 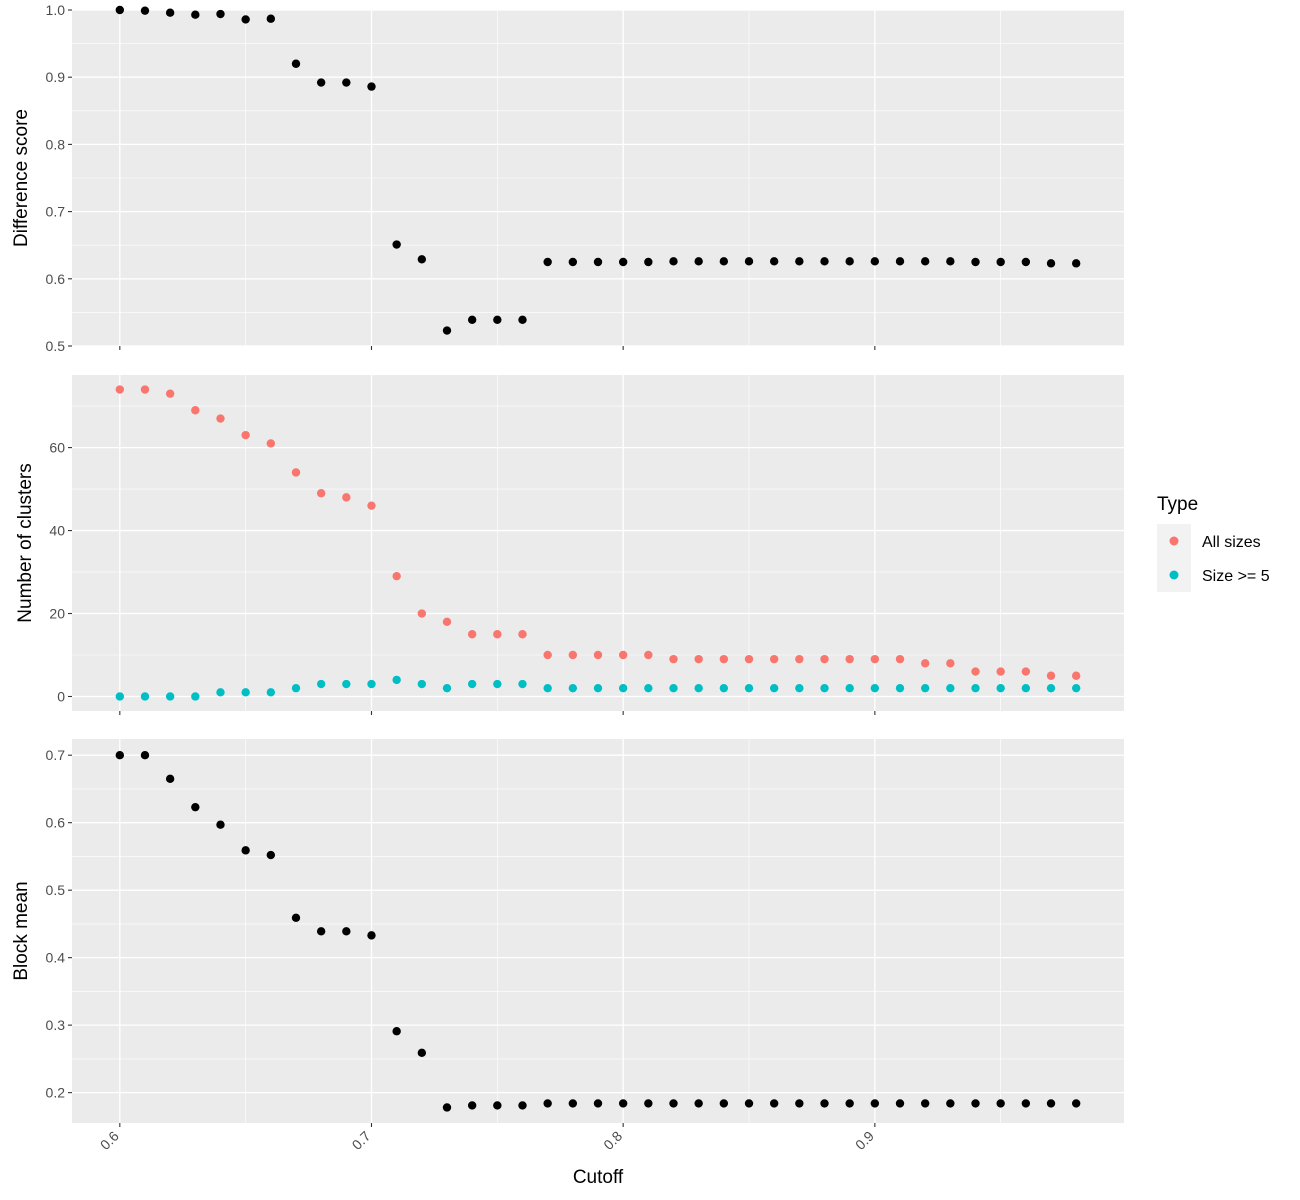 What do you see at coordinates (60, 572) in the screenshot?
I see `y-axis-ticks: 0 20 40 60` at bounding box center [60, 572].